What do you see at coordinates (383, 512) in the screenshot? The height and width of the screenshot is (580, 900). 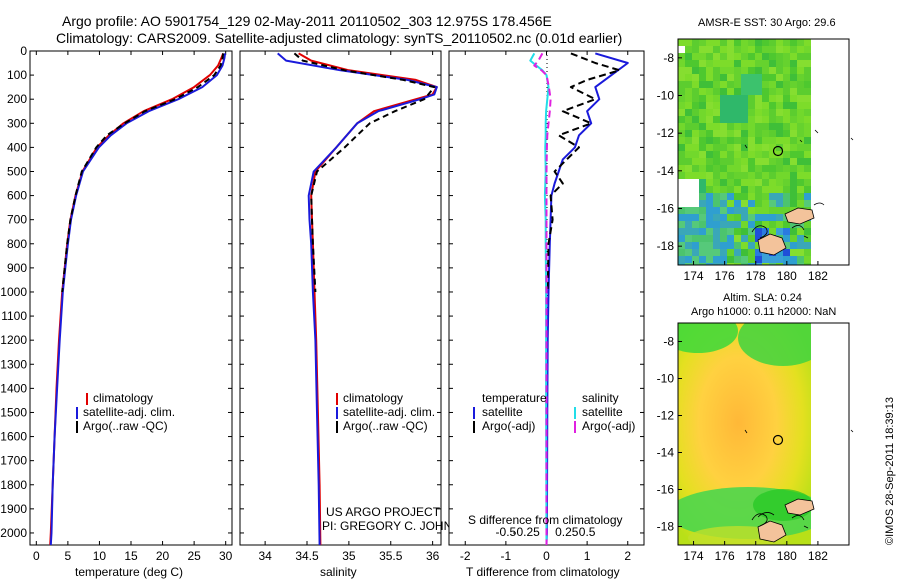 I see `project-credit: US ARGO PROJECT` at bounding box center [383, 512].